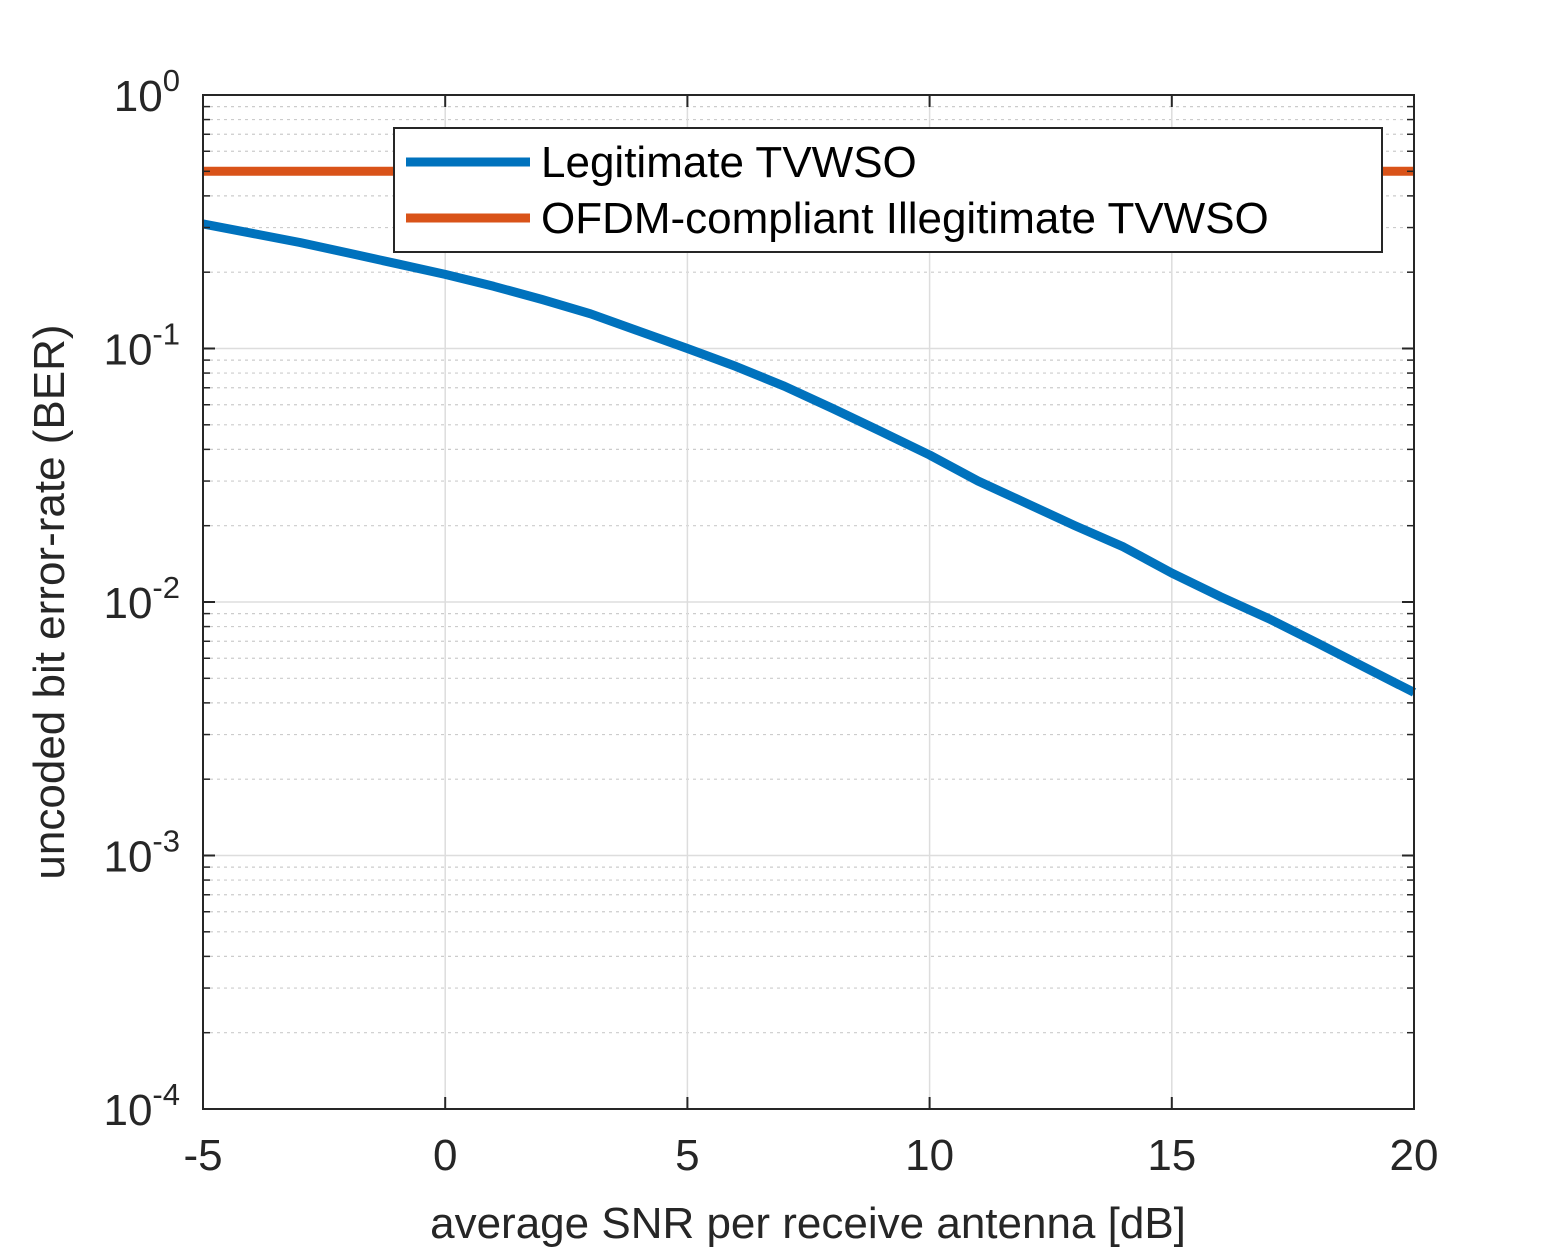  What do you see at coordinates (1171, 1155) in the screenshot?
I see `x-tick-label: 15` at bounding box center [1171, 1155].